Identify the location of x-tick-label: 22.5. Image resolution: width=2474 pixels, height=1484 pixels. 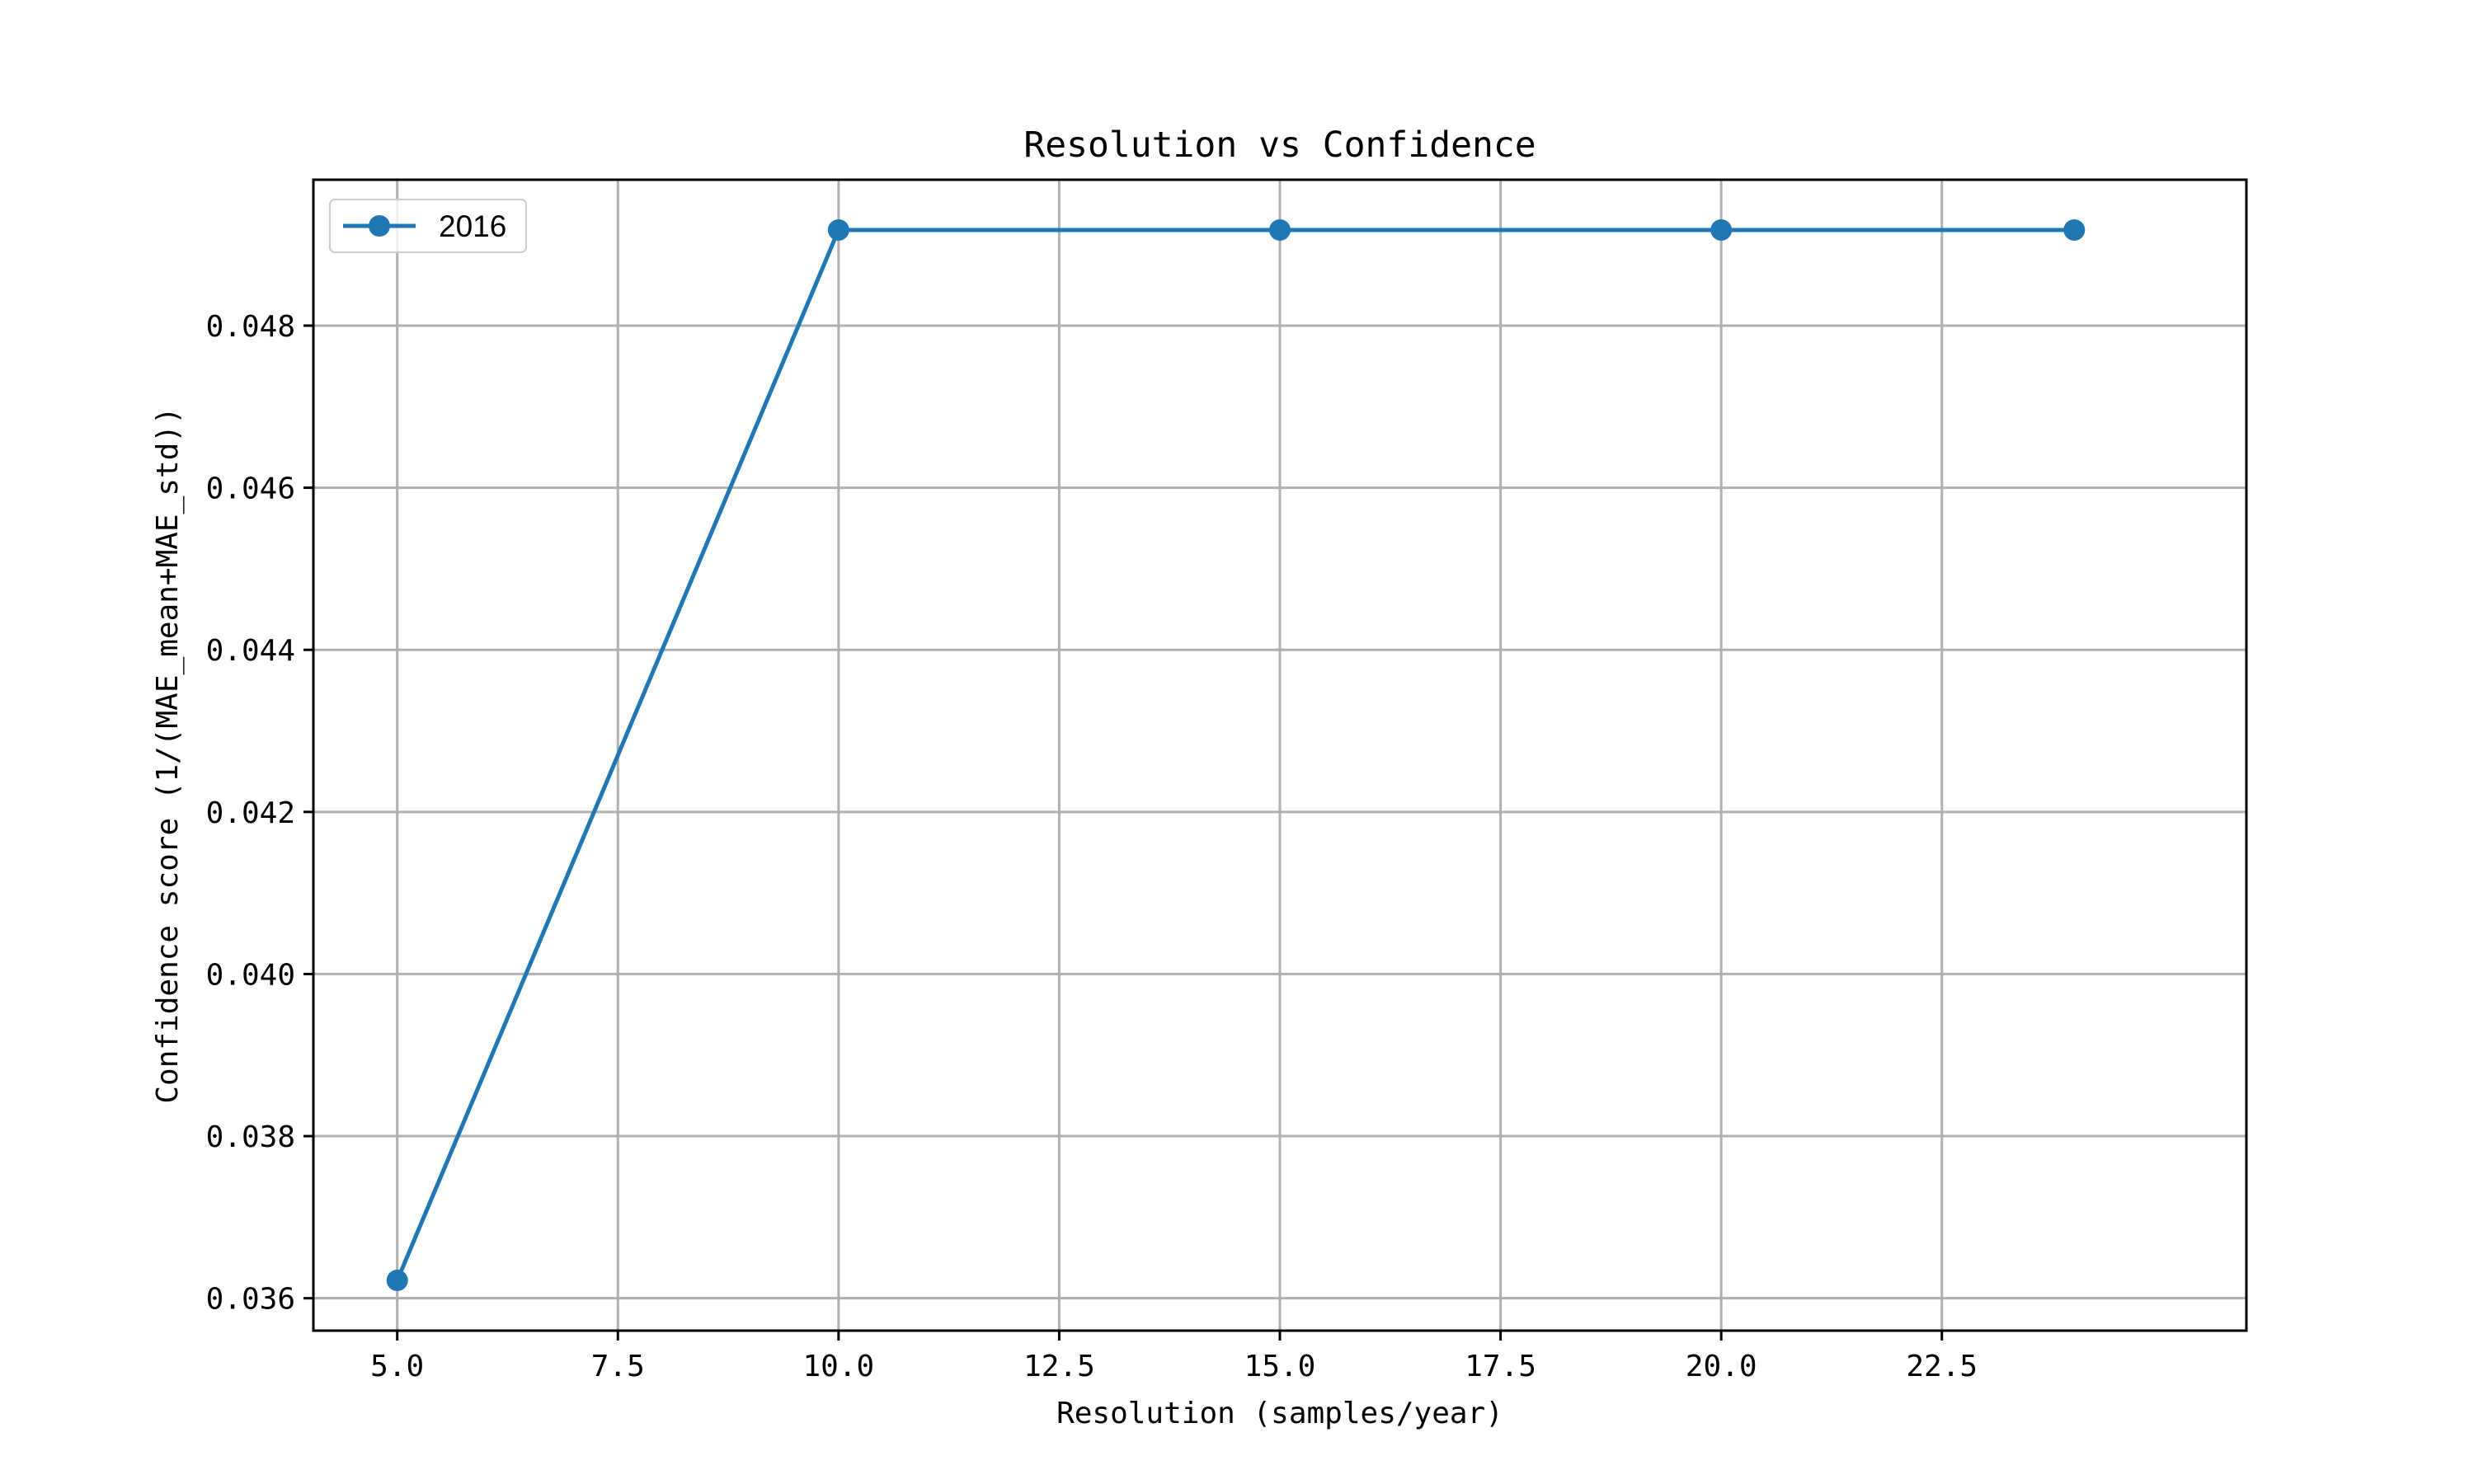
(1942, 1366).